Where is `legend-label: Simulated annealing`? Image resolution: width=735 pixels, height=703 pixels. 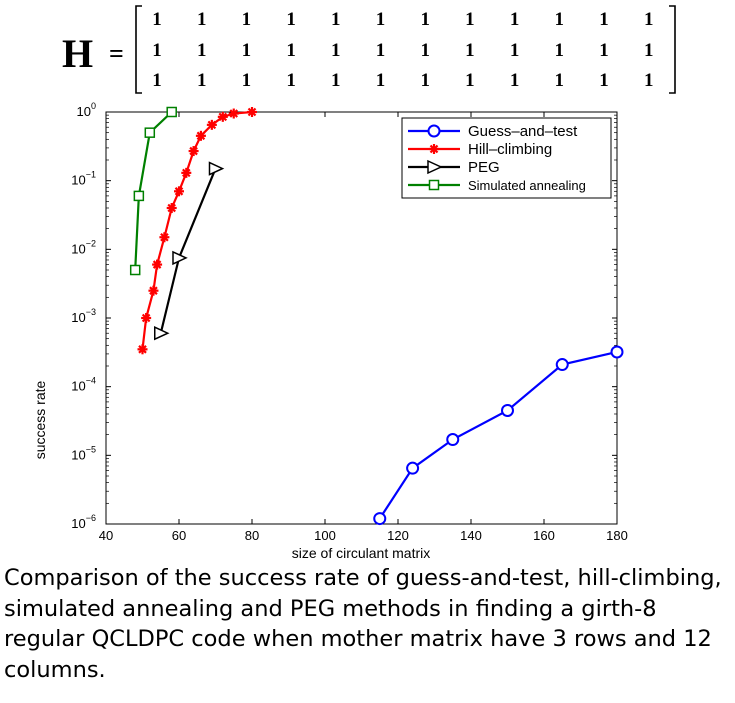 legend-label: Simulated annealing is located at coordinates (527, 185).